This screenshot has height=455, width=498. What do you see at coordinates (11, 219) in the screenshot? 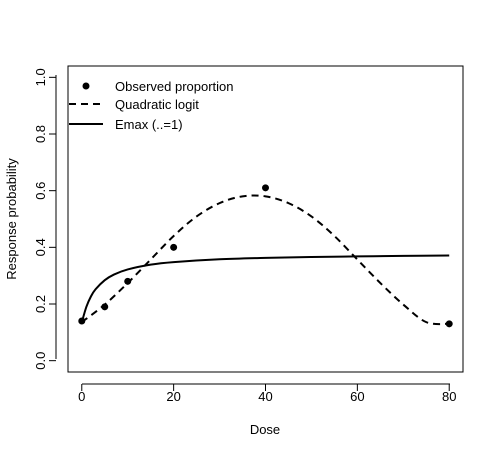
I see `y-axis-title: Response probability` at bounding box center [11, 219].